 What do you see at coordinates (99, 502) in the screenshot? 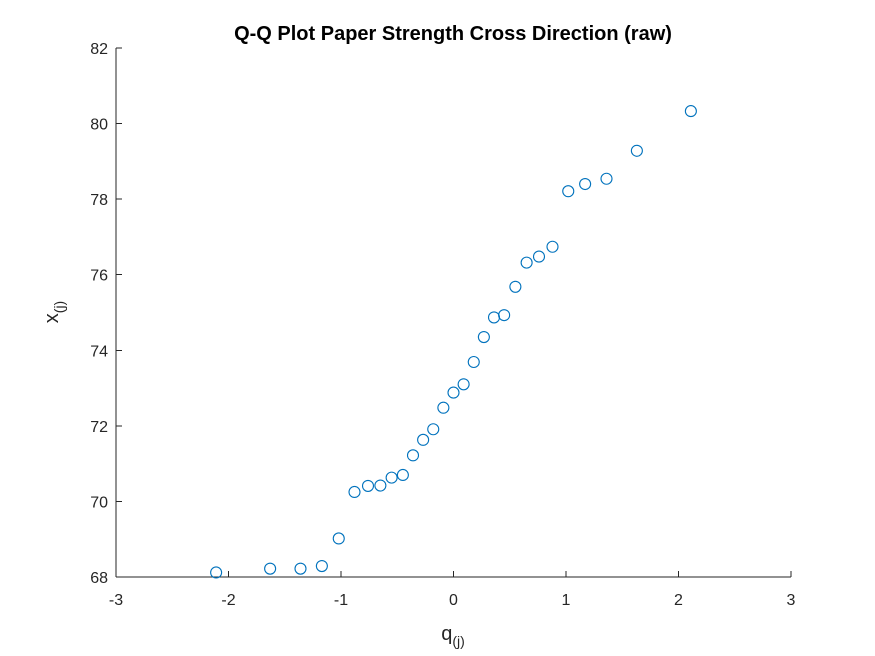
I see `y-tick-label: 70` at bounding box center [99, 502].